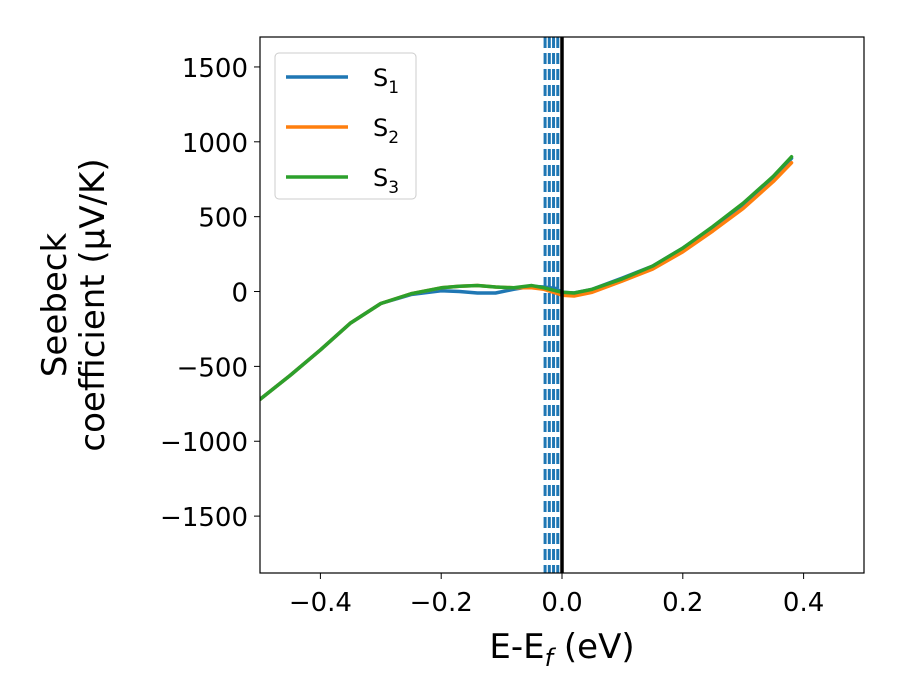 The width and height of the screenshot is (900, 700). What do you see at coordinates (386, 131) in the screenshot?
I see `legend-label-2: S2` at bounding box center [386, 131].